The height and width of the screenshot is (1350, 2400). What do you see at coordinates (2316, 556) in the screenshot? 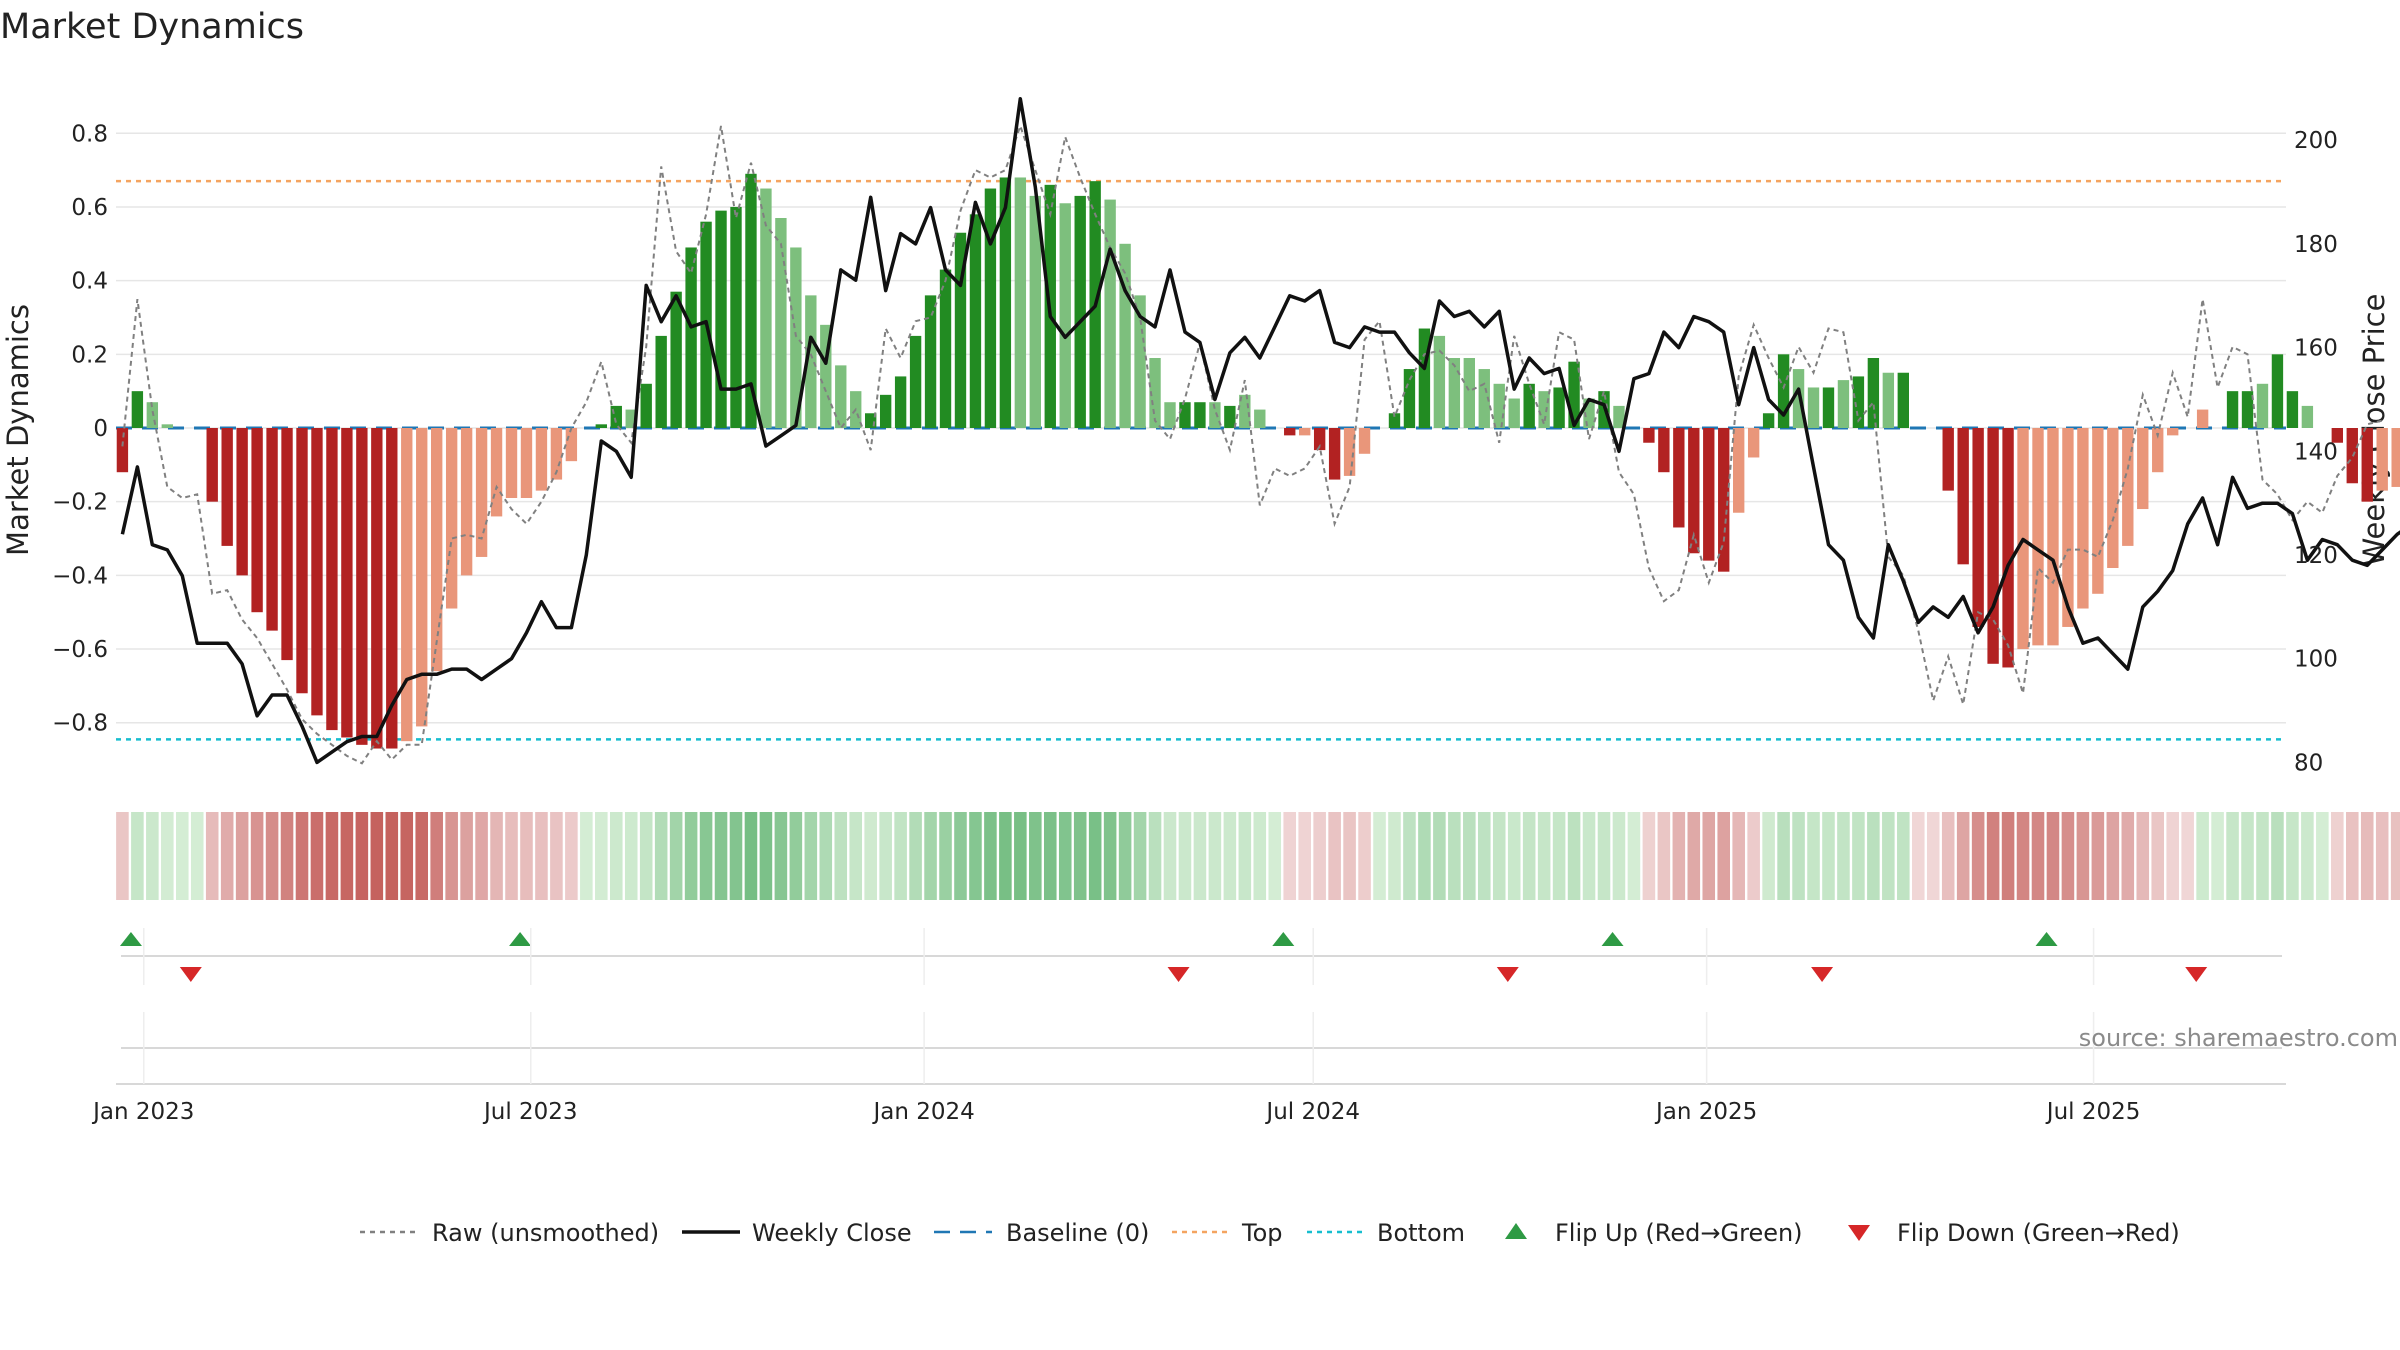
I see `right-tick-label: 120` at bounding box center [2316, 556].